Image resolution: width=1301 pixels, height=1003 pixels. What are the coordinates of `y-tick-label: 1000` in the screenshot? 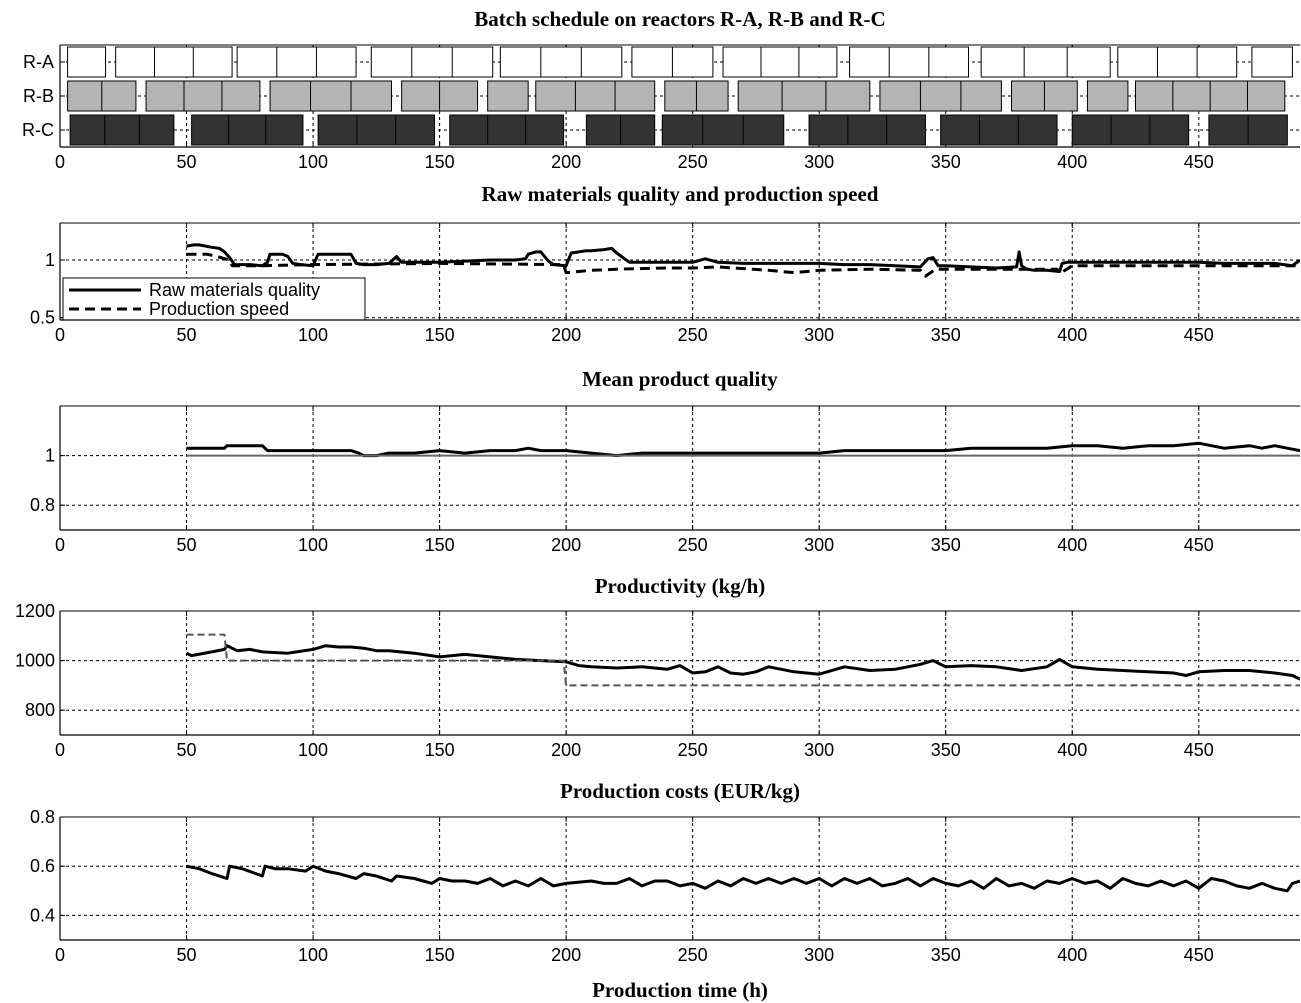 It's located at (35, 661).